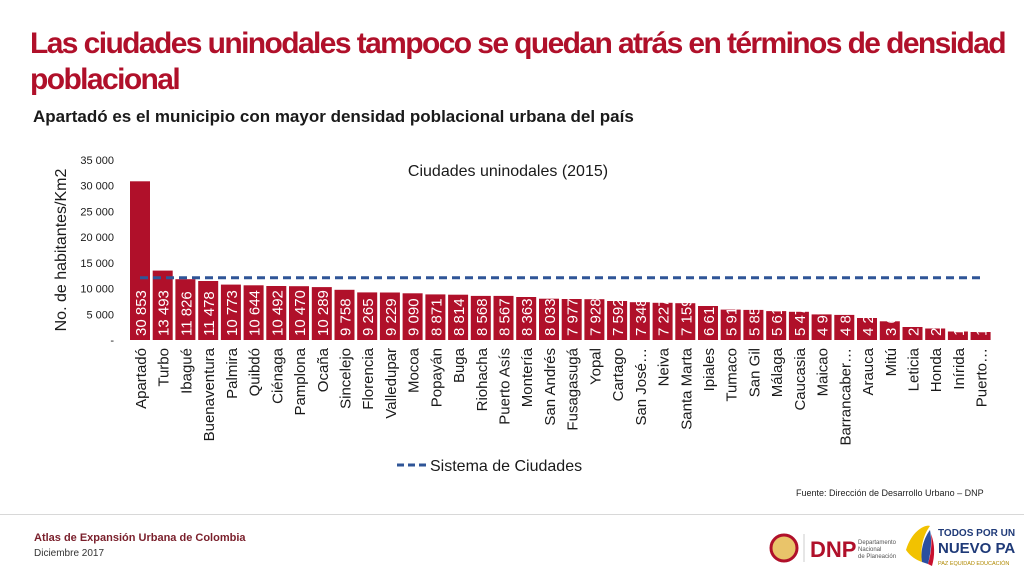 This screenshot has height=576, width=1024. What do you see at coordinates (97, 238) in the screenshot?
I see `y-tick-label: 20 000` at bounding box center [97, 238].